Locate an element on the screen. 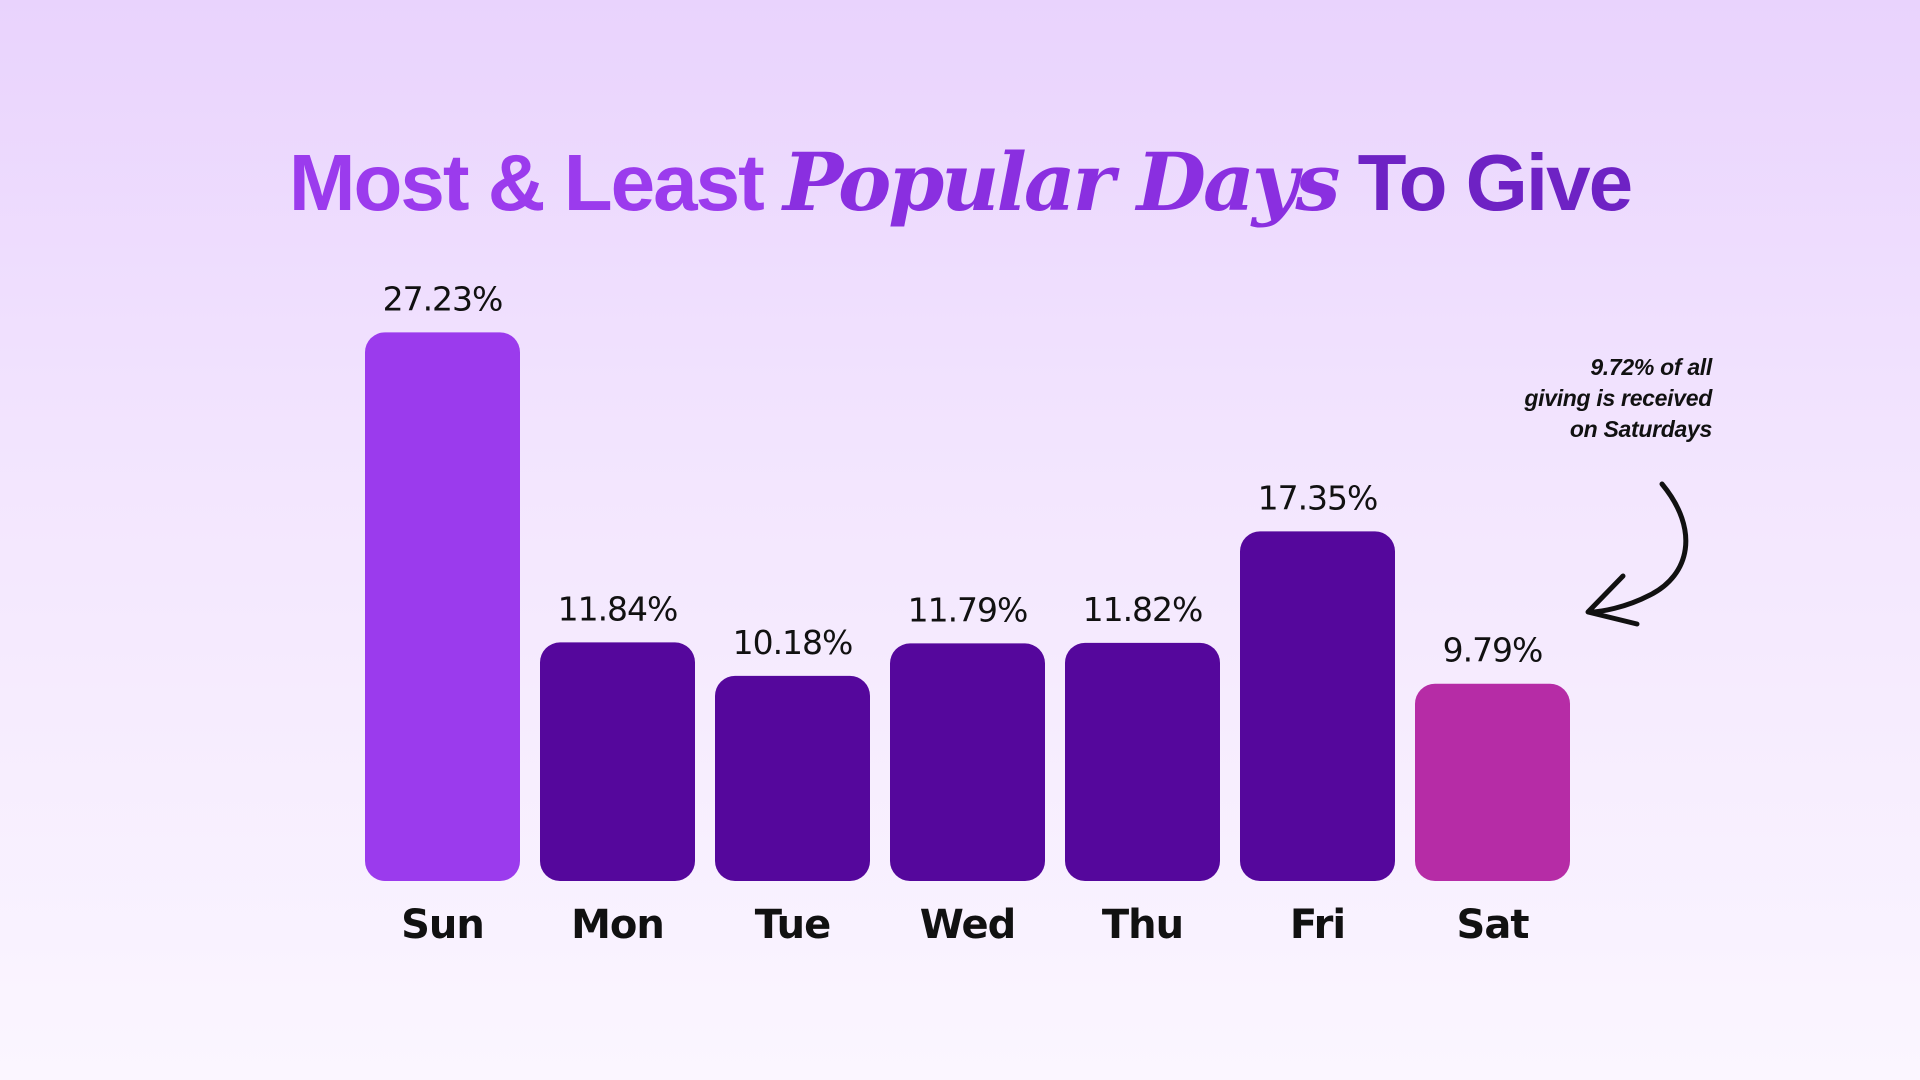  bar-sun is located at coordinates (442, 606).